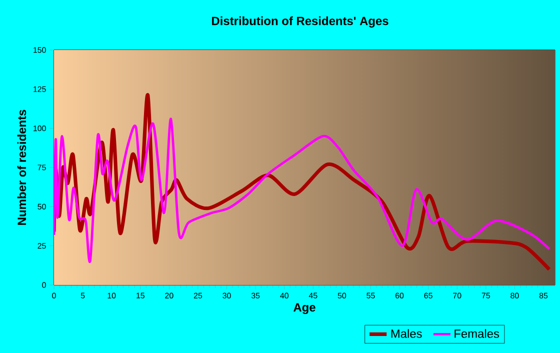 The height and width of the screenshot is (353, 560). I want to click on y-axis-title: Number of residents, so click(21, 167).